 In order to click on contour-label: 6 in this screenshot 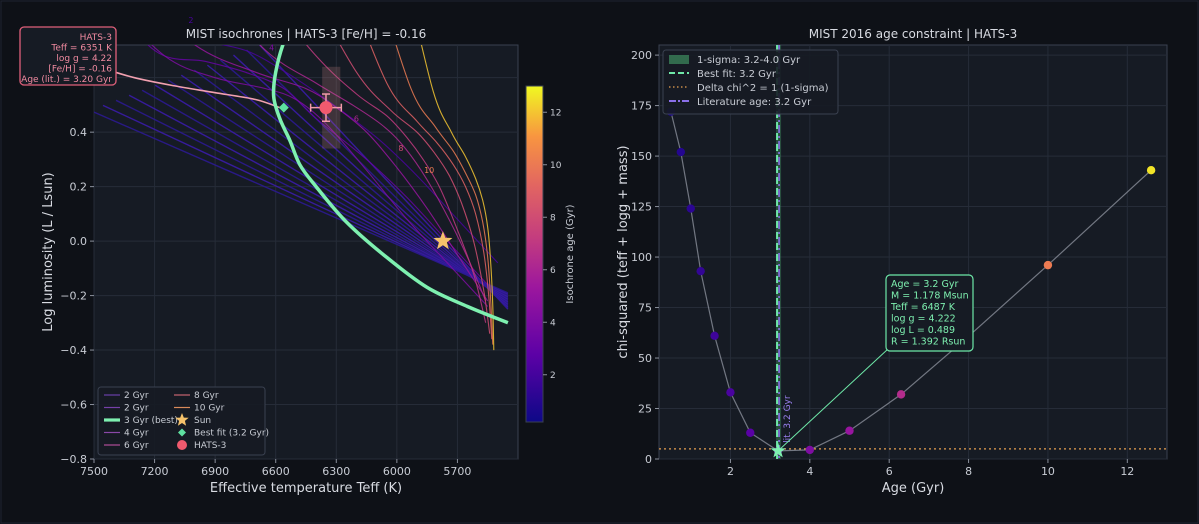, I will do `click(356, 118)`.